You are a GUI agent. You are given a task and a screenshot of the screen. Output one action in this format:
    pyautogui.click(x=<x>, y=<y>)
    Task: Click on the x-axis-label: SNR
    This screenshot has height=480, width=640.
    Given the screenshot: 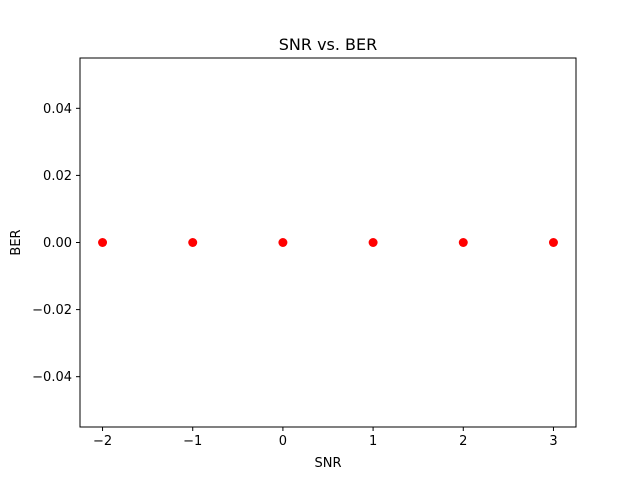 What is the action you would take?
    pyautogui.click(x=327, y=463)
    